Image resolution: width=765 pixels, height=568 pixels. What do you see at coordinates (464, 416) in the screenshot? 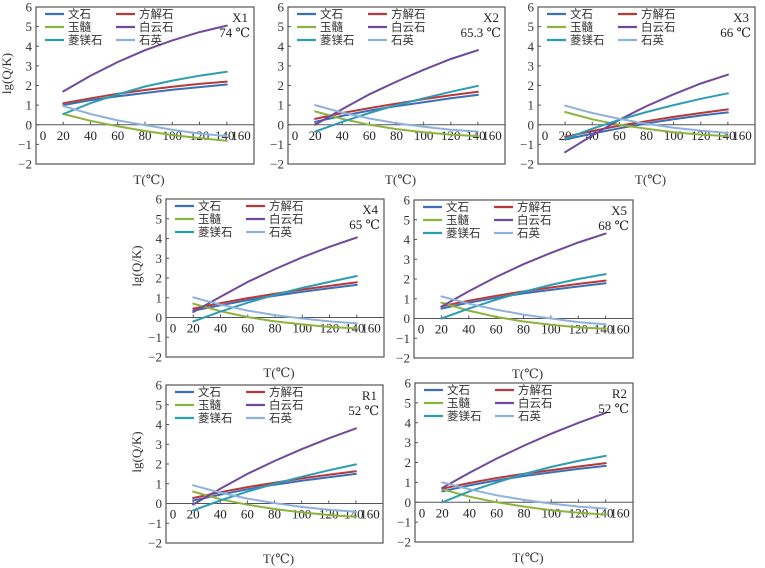
I see `legend-label: 菱镁石` at bounding box center [464, 416].